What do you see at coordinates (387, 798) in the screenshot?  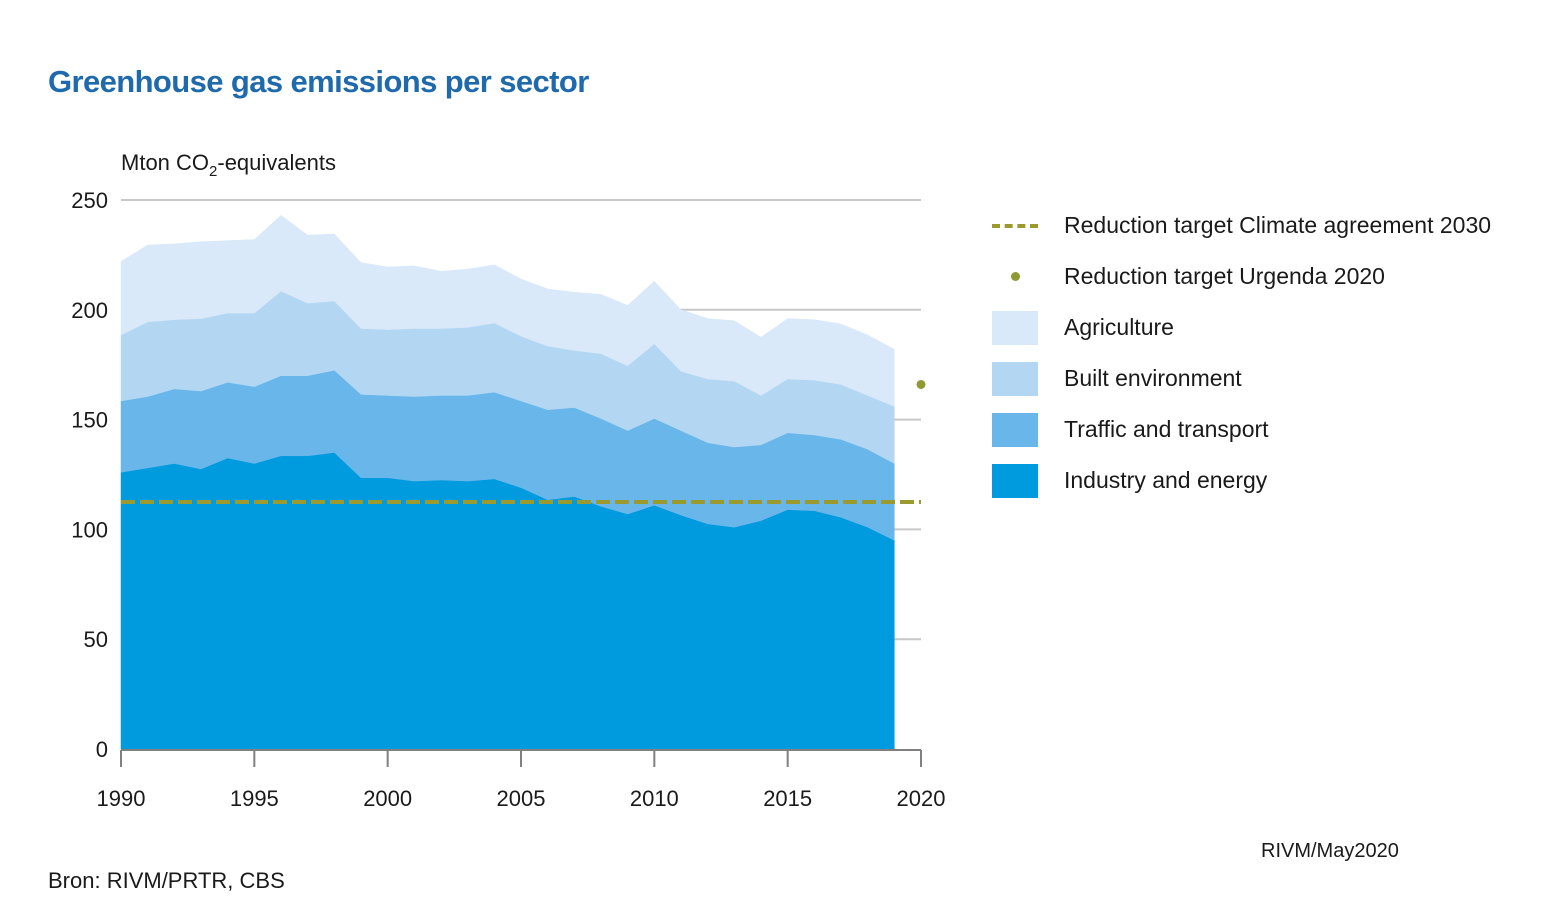 I see `x-tick-label: 2000` at bounding box center [387, 798].